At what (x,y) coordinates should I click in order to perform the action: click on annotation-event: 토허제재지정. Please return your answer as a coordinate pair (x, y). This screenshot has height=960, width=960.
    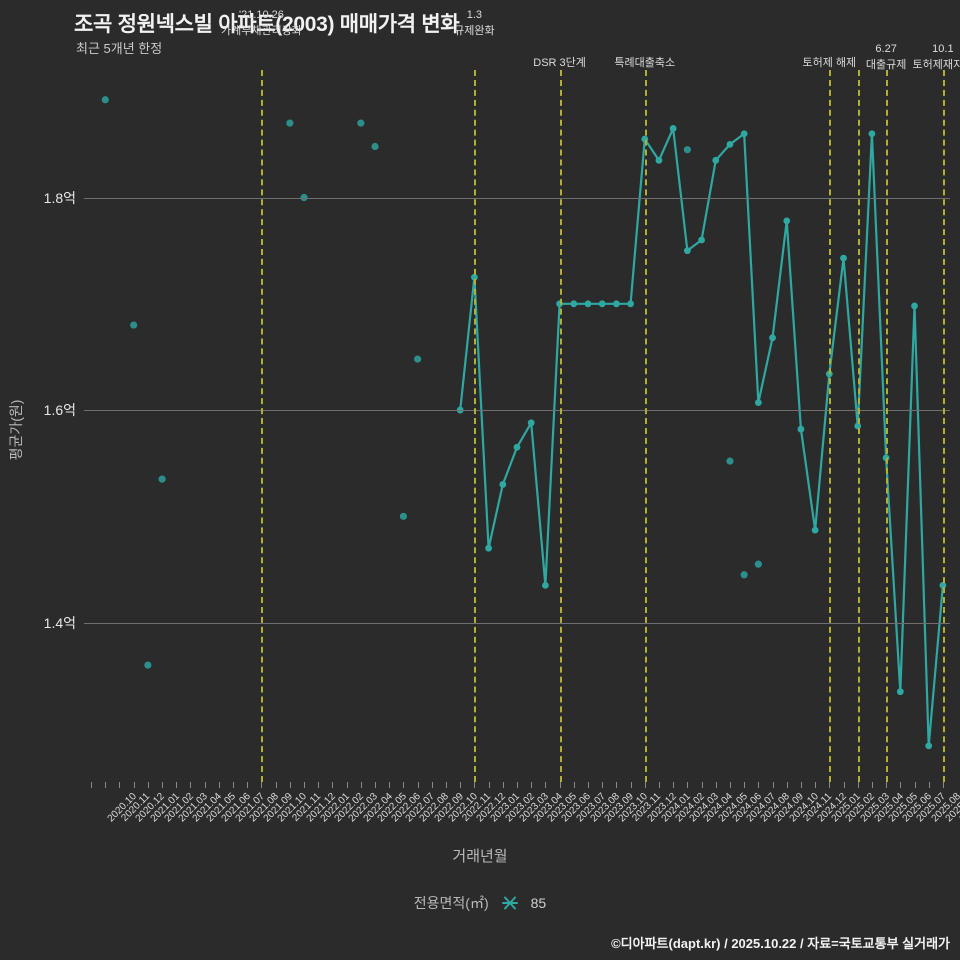
    Looking at the image, I should click on (936, 64).